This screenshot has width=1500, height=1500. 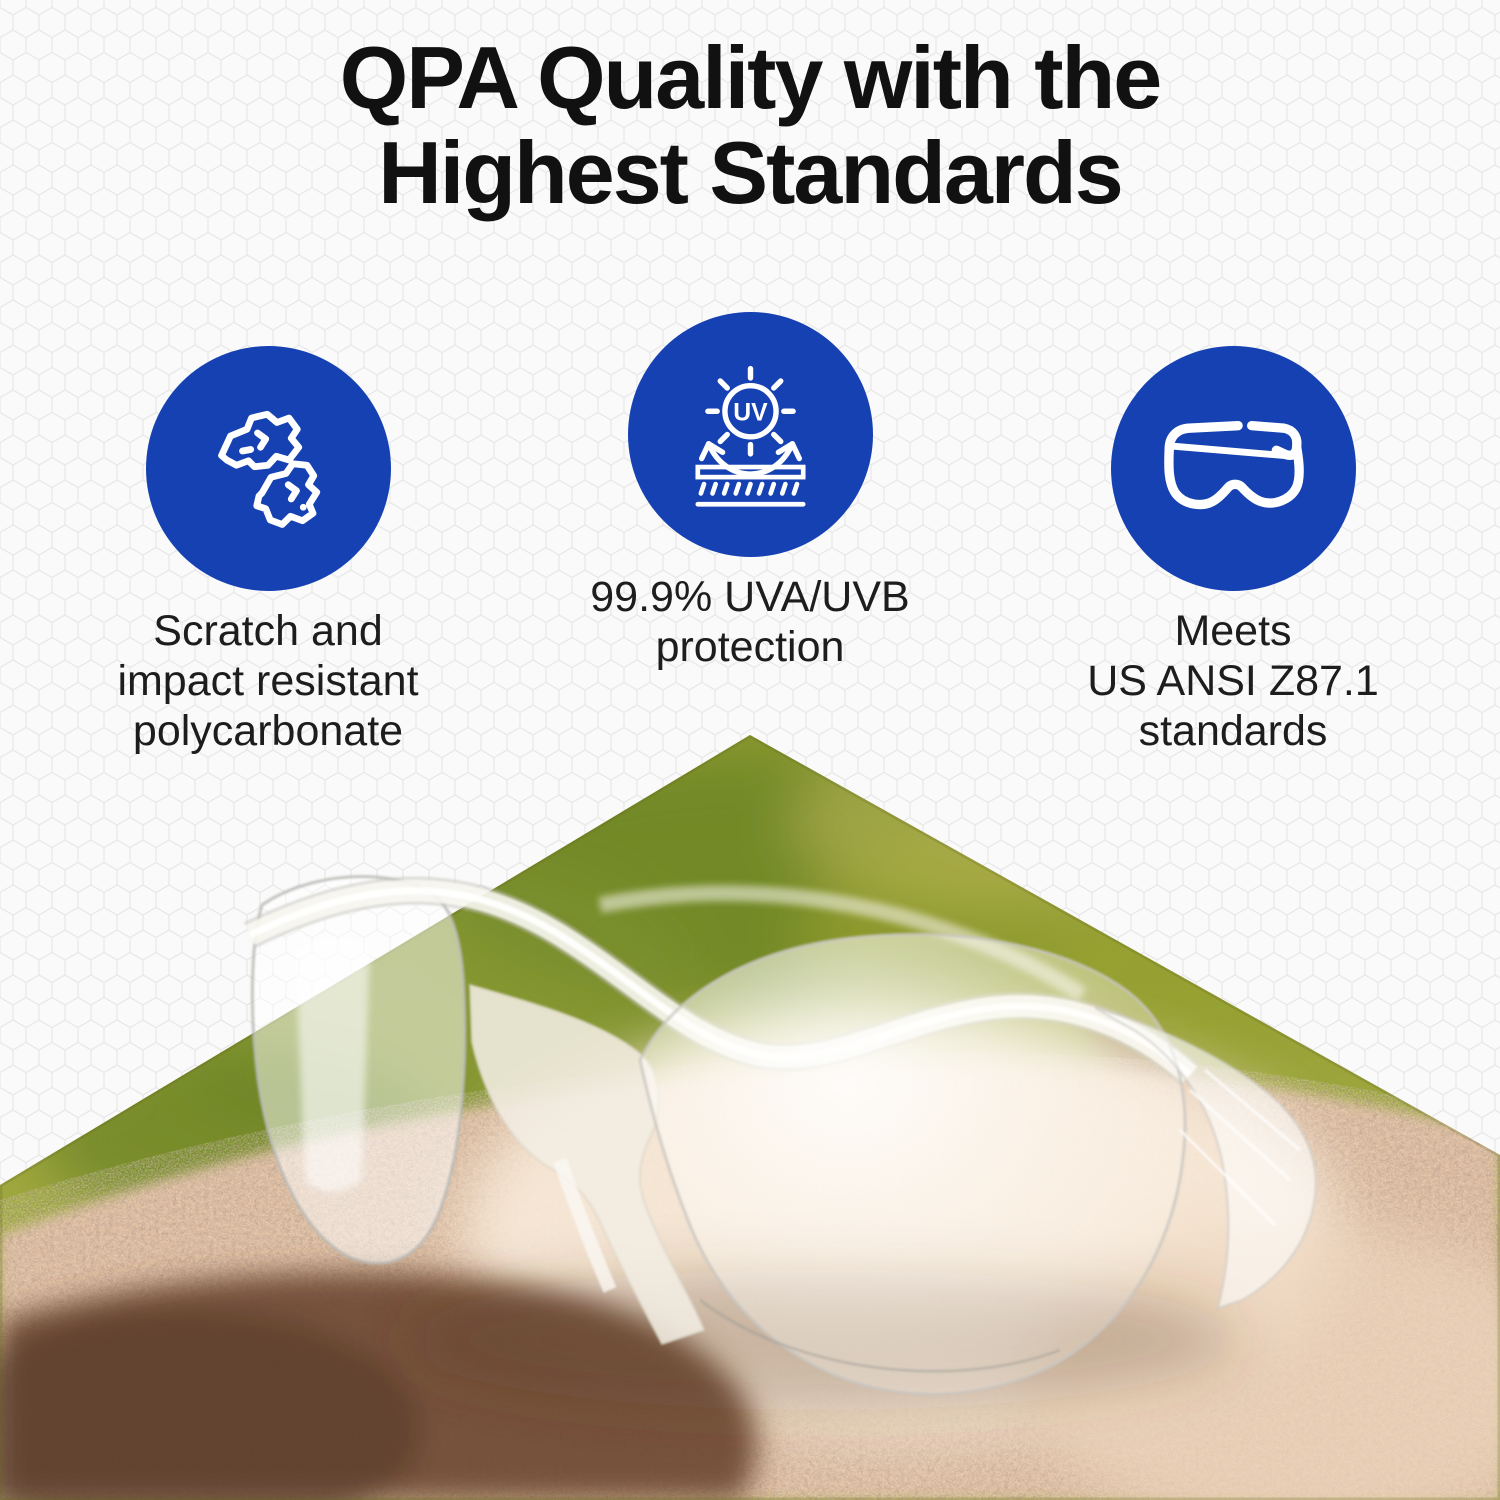 I want to click on feature-caption-line: US ANSI Z87.1, so click(x=1233, y=680).